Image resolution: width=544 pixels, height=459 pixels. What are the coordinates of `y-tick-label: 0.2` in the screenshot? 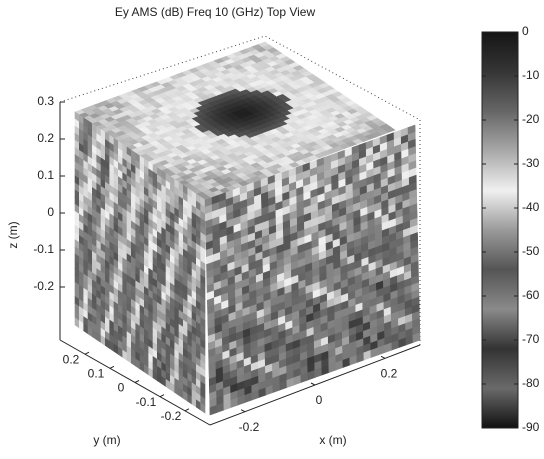 It's located at (71, 359).